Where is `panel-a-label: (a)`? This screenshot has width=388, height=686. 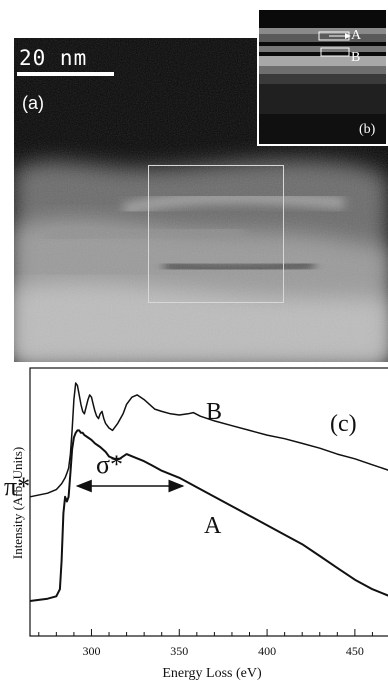 panel-a-label: (a) is located at coordinates (33, 103).